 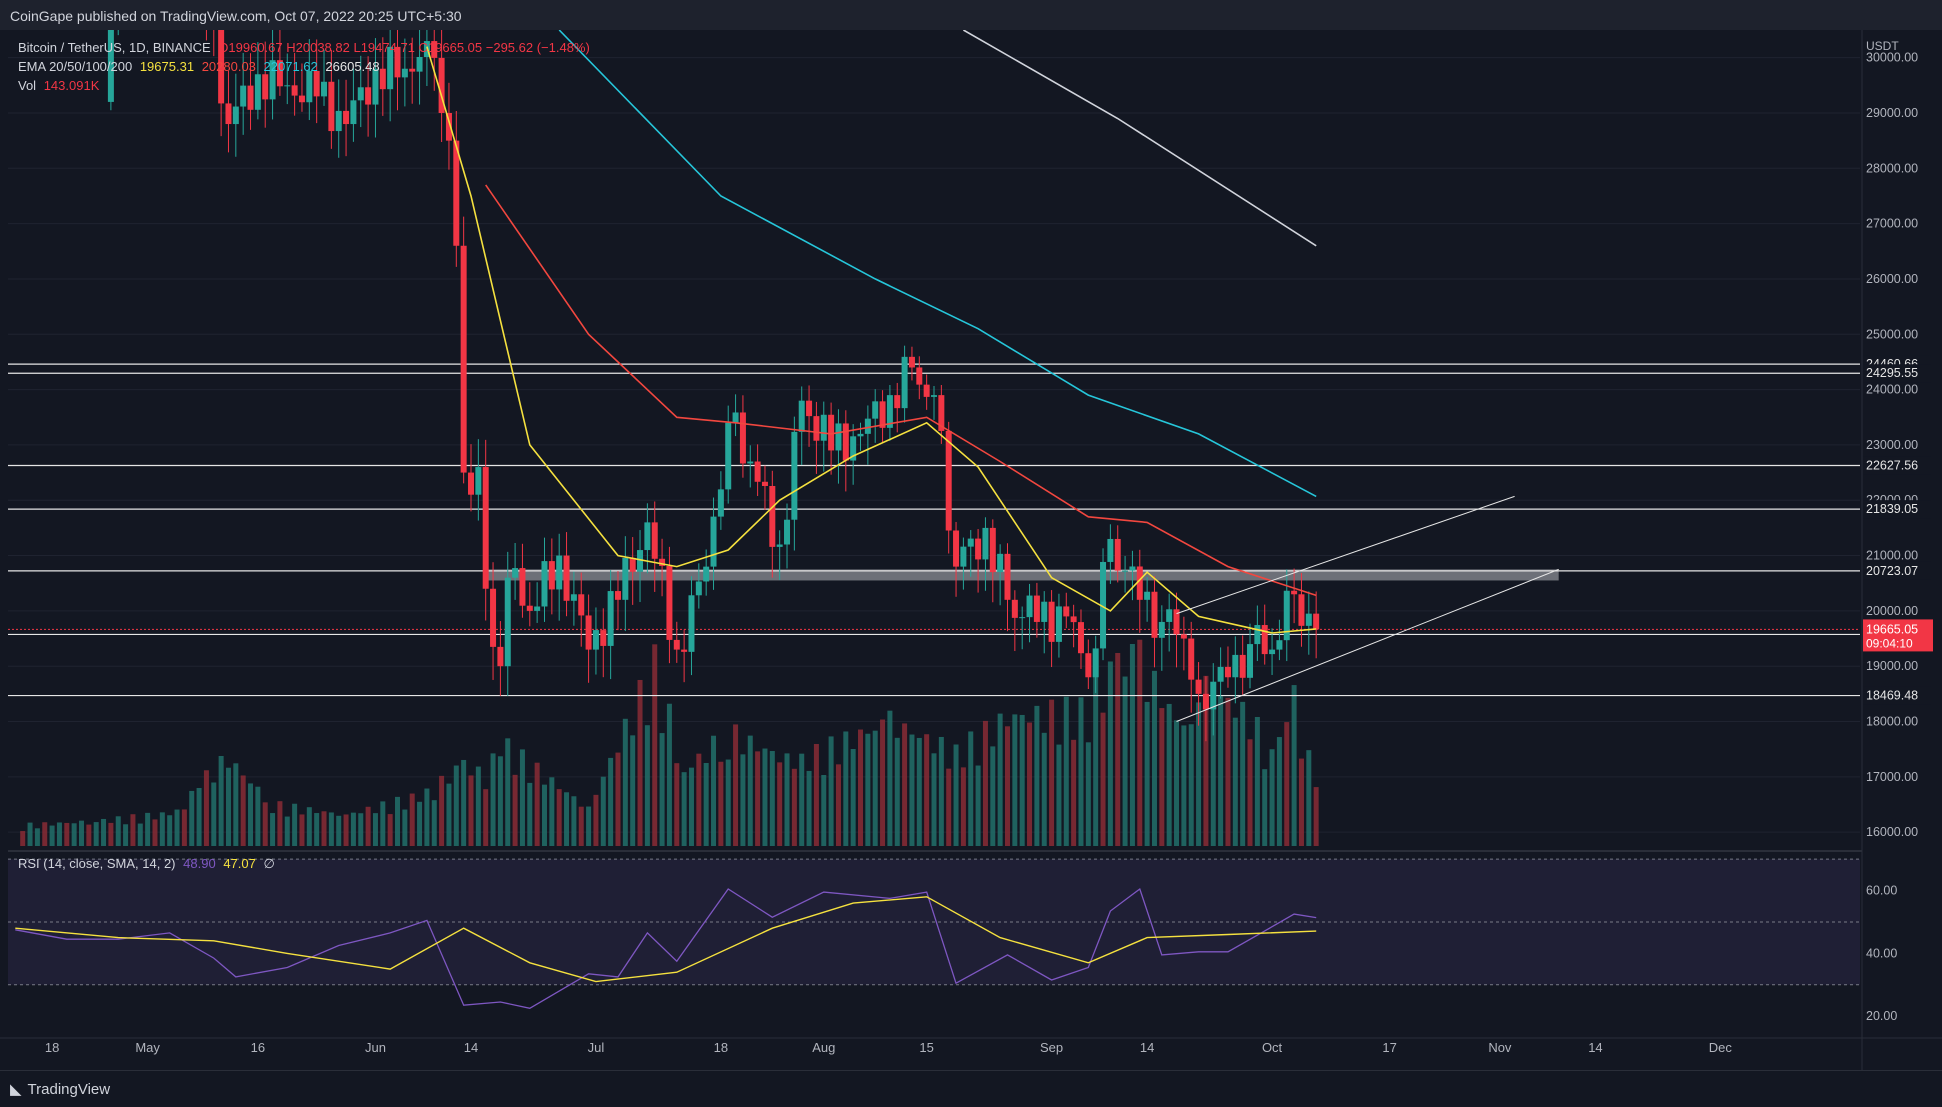 What do you see at coordinates (27, 85) in the screenshot?
I see `legend-vol-label: Vol` at bounding box center [27, 85].